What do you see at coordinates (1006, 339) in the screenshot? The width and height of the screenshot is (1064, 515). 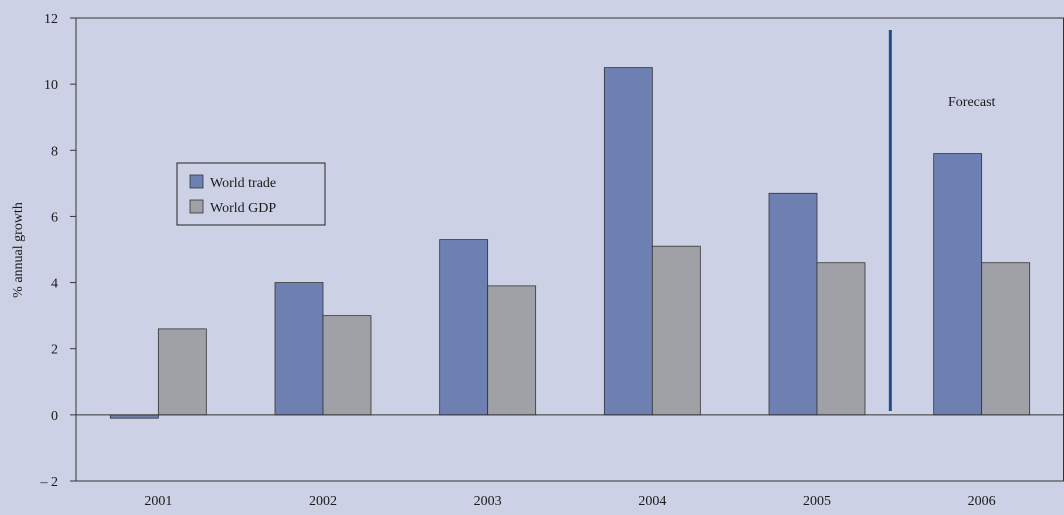 I see `bar-world-gdp-2006` at bounding box center [1006, 339].